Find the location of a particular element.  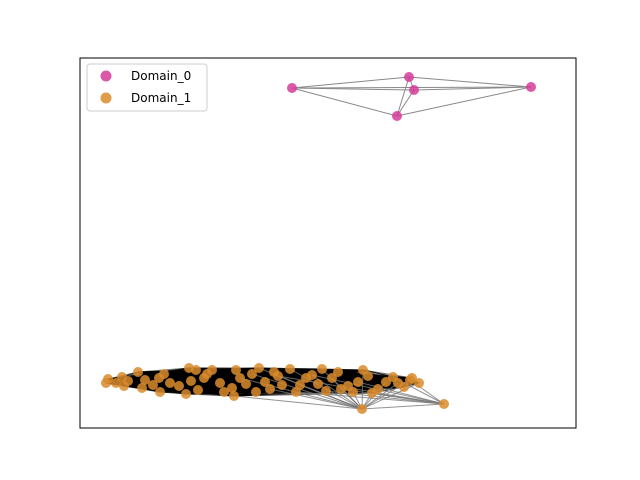

legend-box is located at coordinates (147, 87).